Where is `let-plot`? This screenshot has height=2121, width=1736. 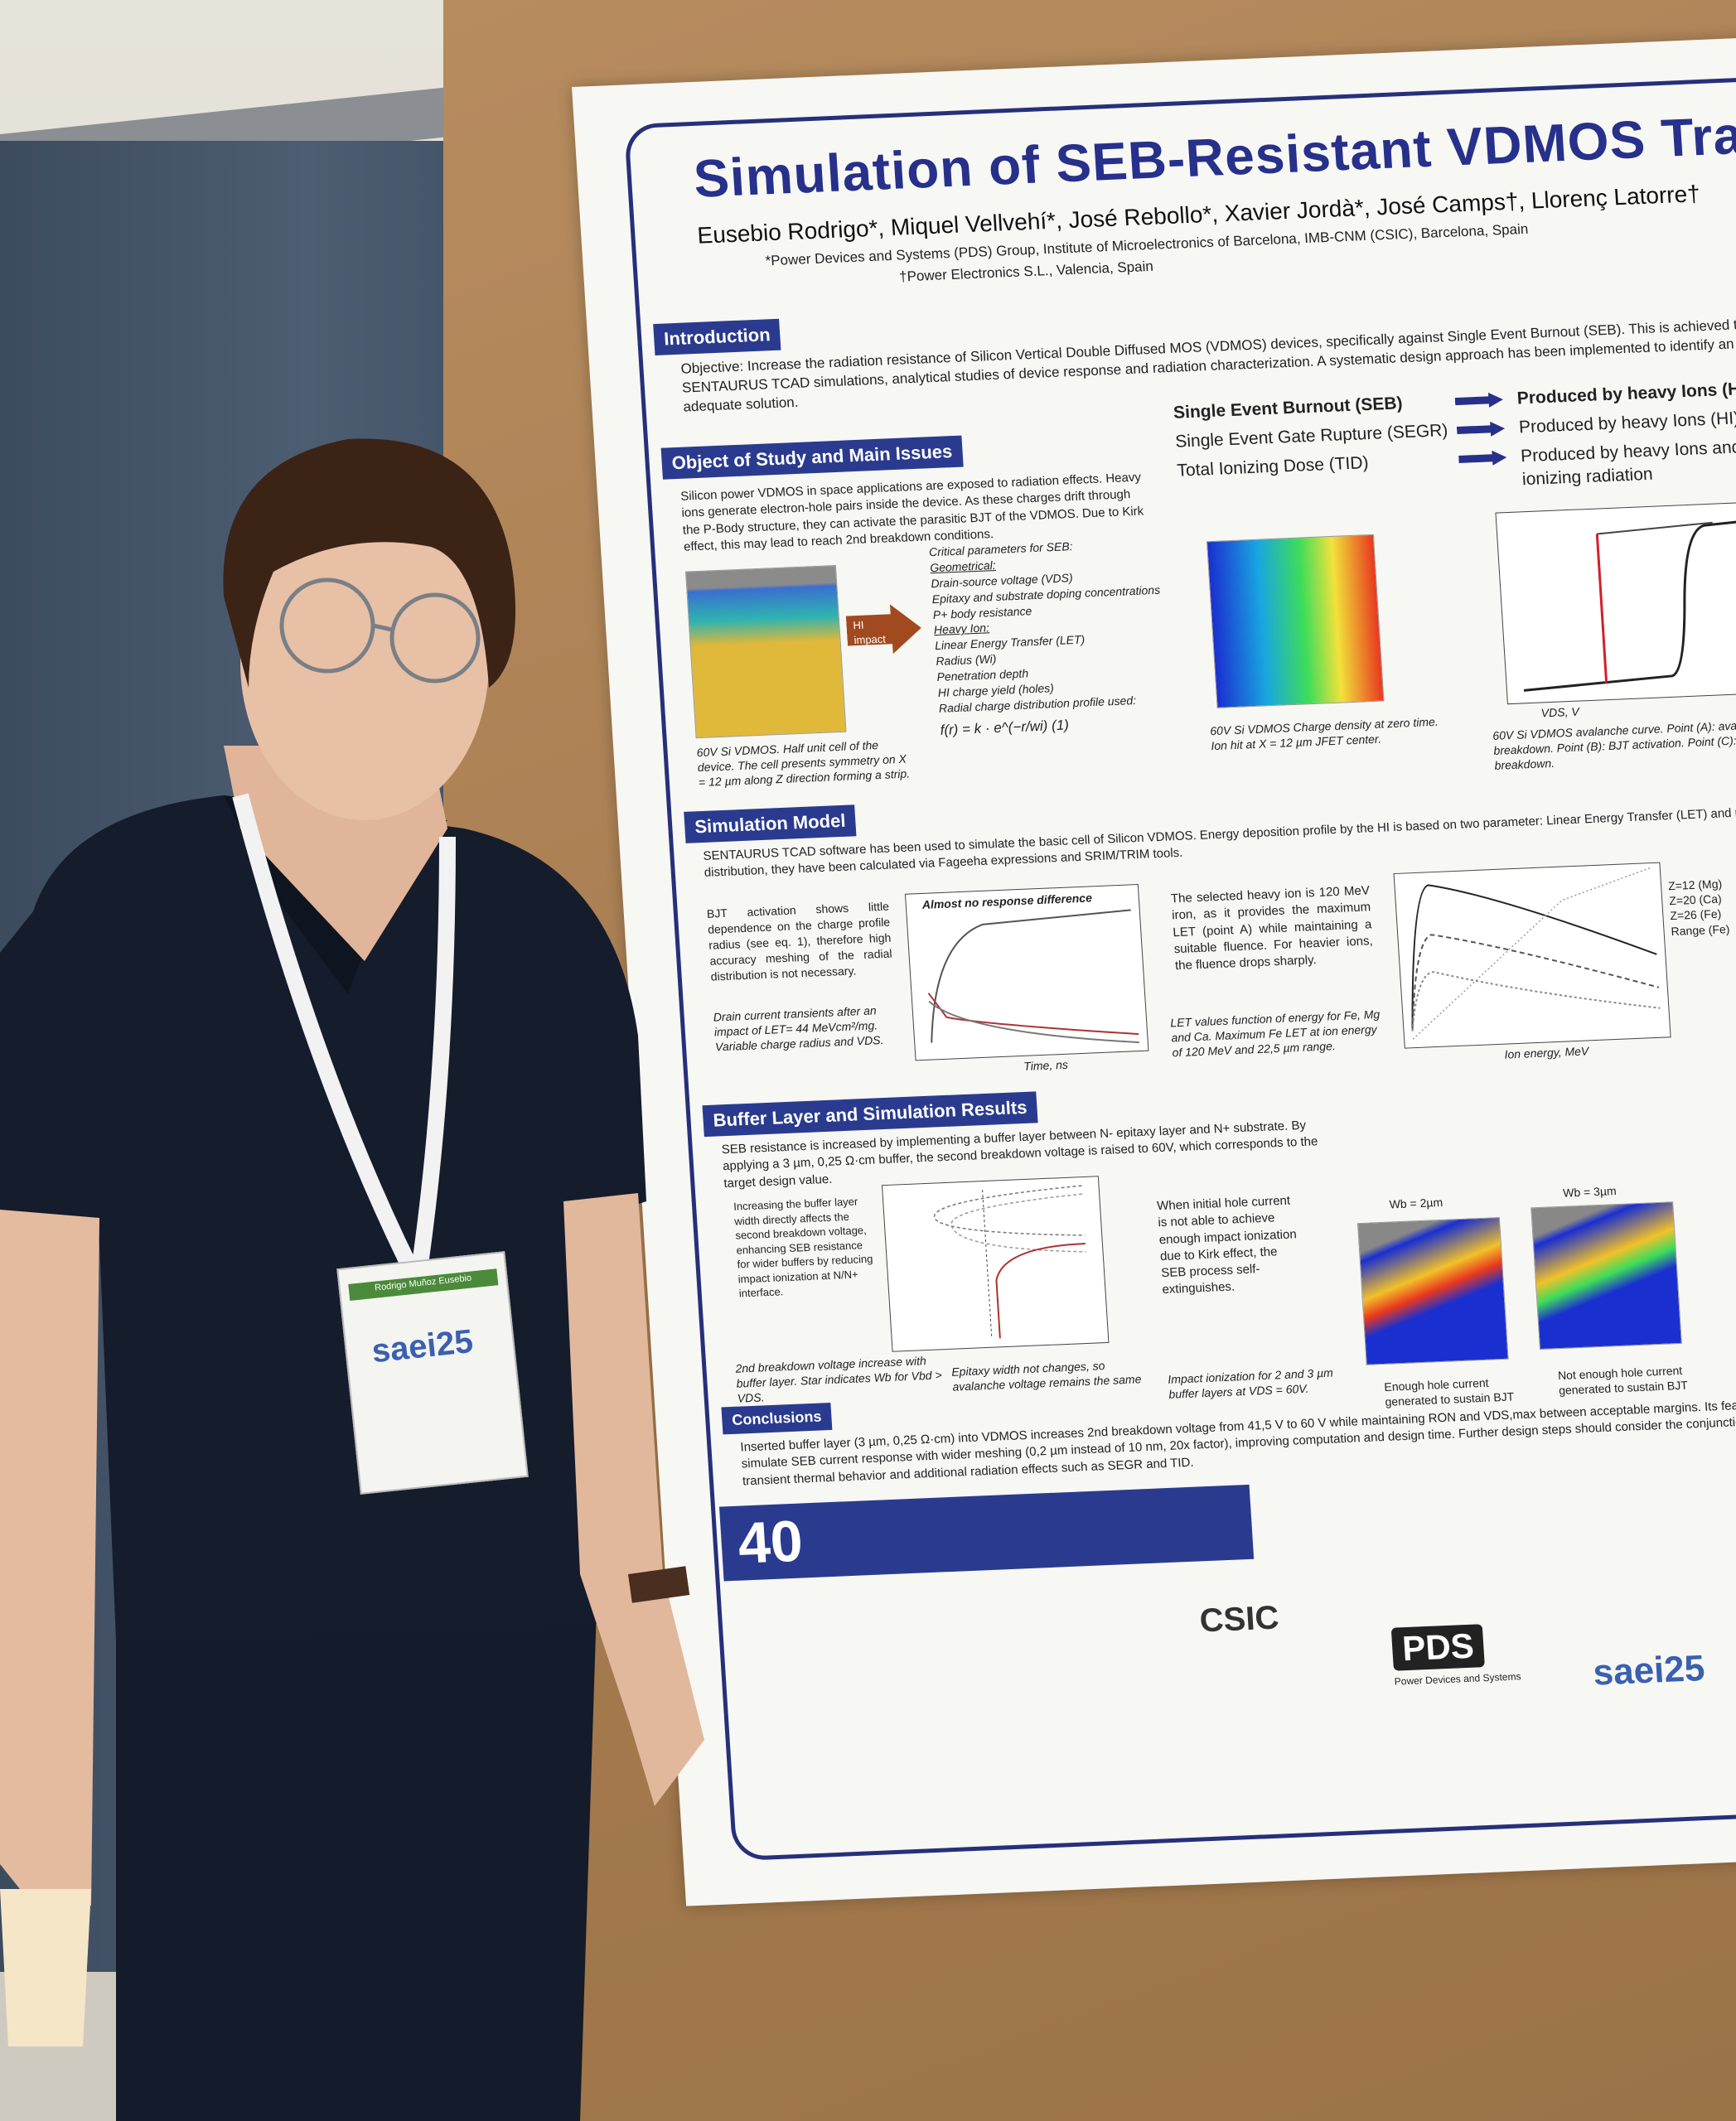
let-plot is located at coordinates (1532, 956).